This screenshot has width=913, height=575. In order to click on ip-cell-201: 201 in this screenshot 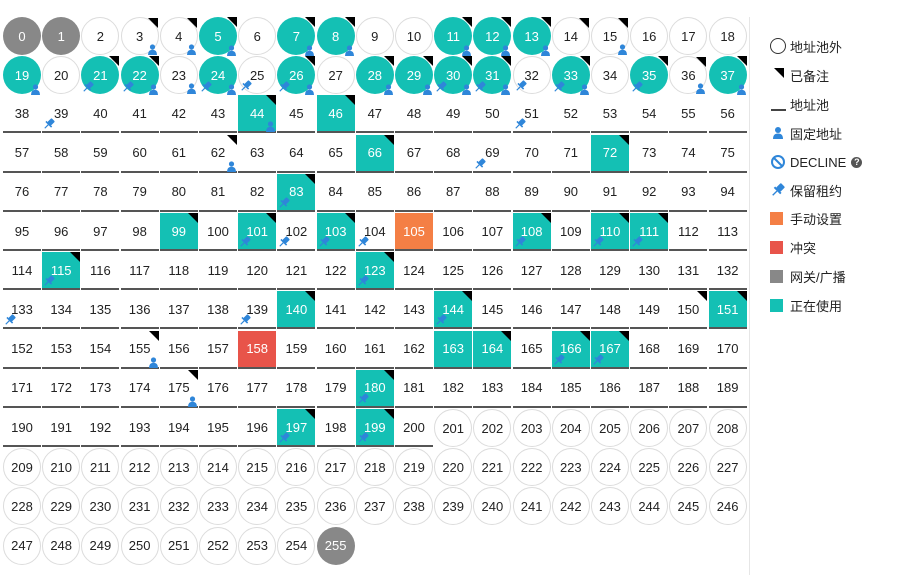, I will do `click(453, 428)`.